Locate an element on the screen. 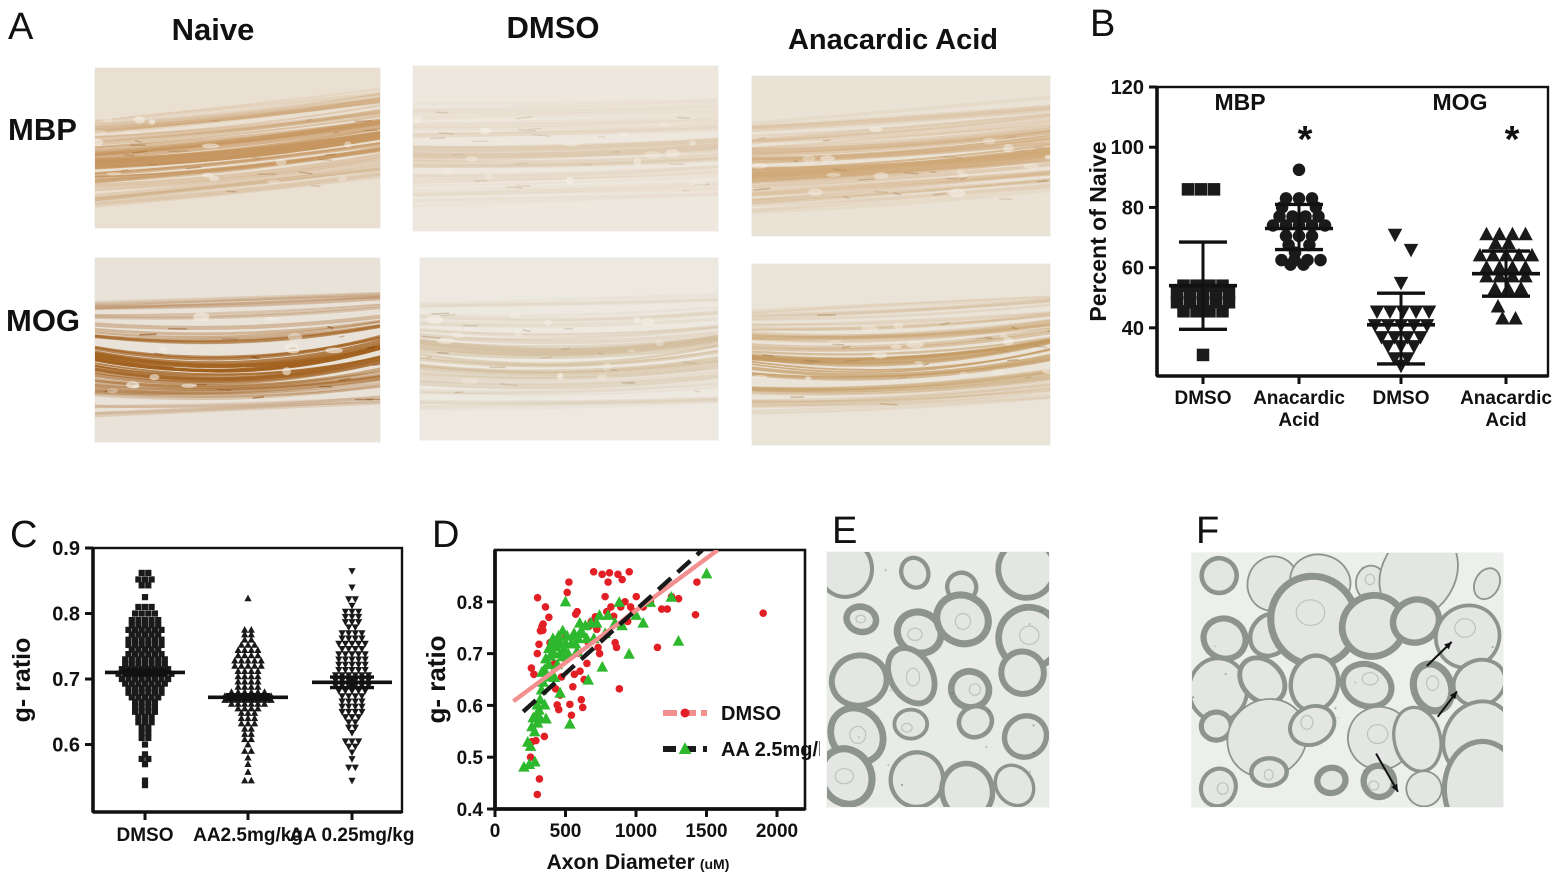  svg-text: 80 is located at coordinates (1133, 208).